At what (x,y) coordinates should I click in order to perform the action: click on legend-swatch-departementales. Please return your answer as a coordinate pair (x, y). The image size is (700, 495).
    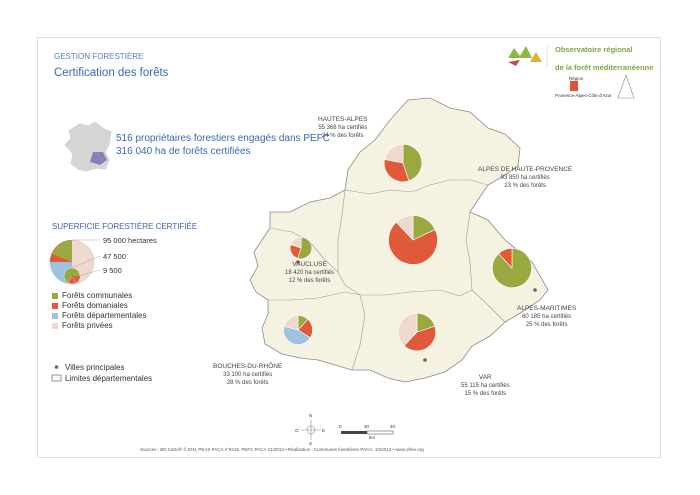
    Looking at the image, I should click on (55, 316).